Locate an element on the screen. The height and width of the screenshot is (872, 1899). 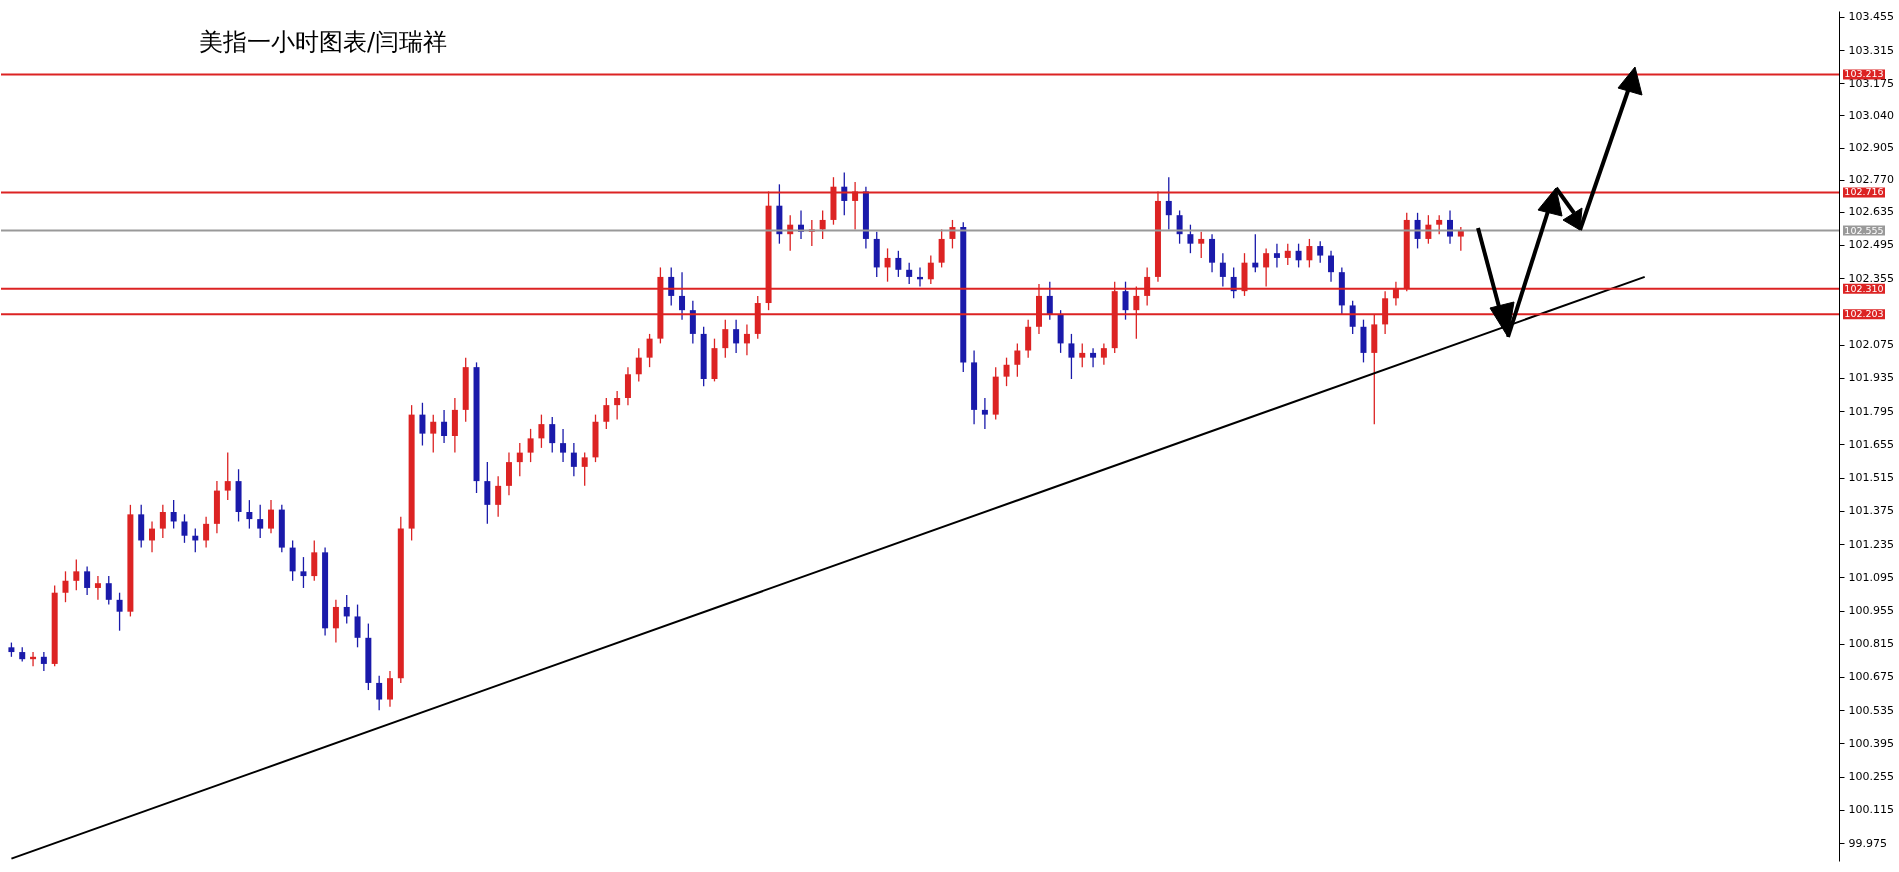
y-tick-label: 100.675 is located at coordinates (1871, 677).